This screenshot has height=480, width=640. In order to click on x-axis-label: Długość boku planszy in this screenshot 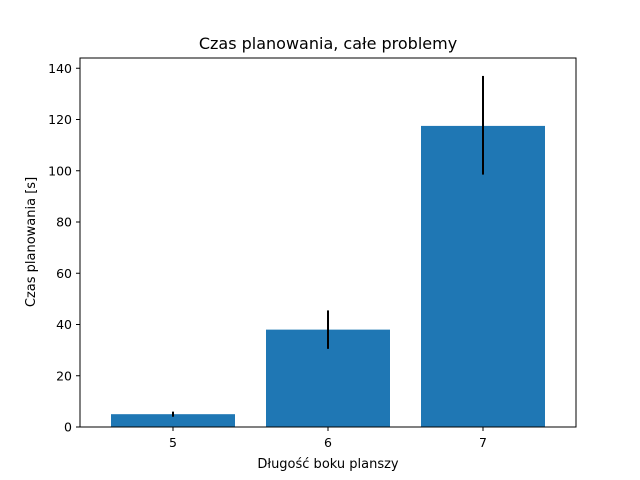, I will do `click(328, 464)`.